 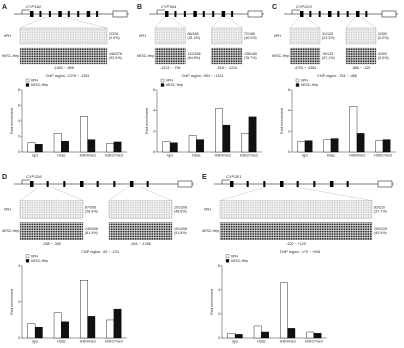 I want to click on methylation-fraction: 346/376, so click(x=115, y=54).